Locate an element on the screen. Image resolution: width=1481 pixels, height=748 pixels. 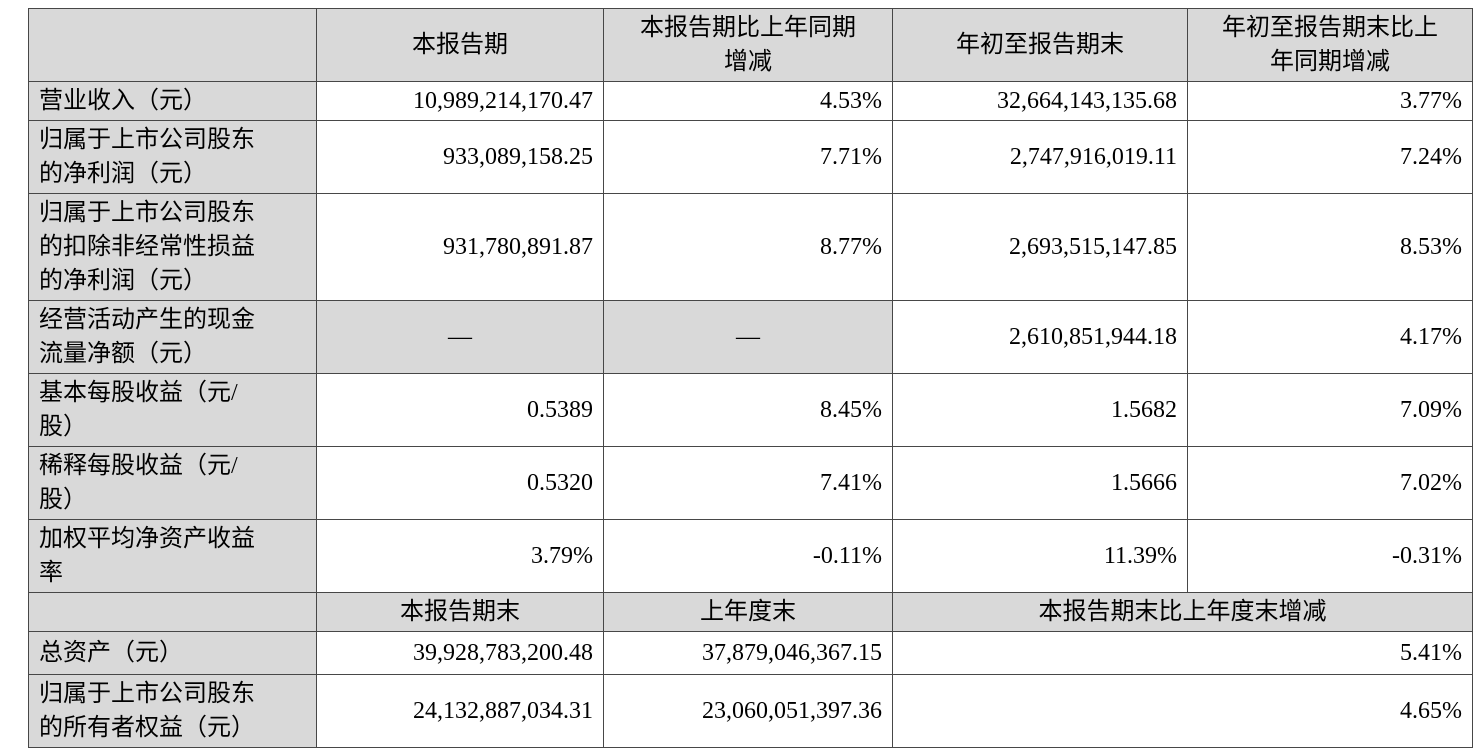
cell-ytd-change: 8.53% is located at coordinates (1330, 247).